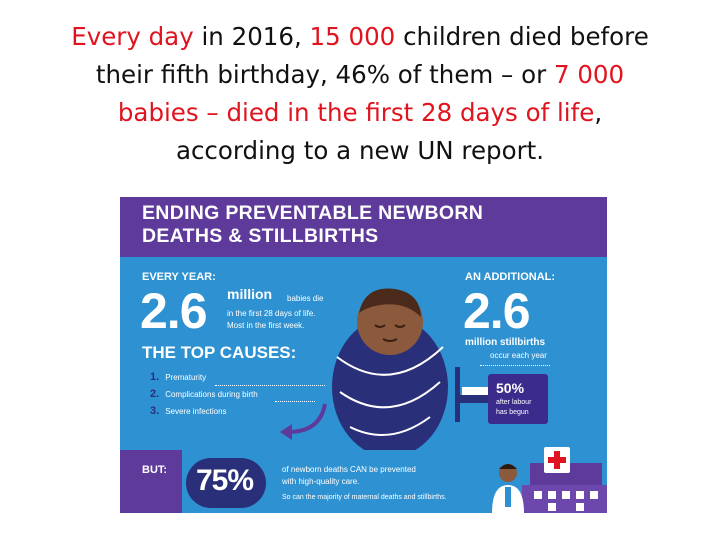 The image size is (720, 540). I want to click on after-labour-1: after labour, so click(514, 402).